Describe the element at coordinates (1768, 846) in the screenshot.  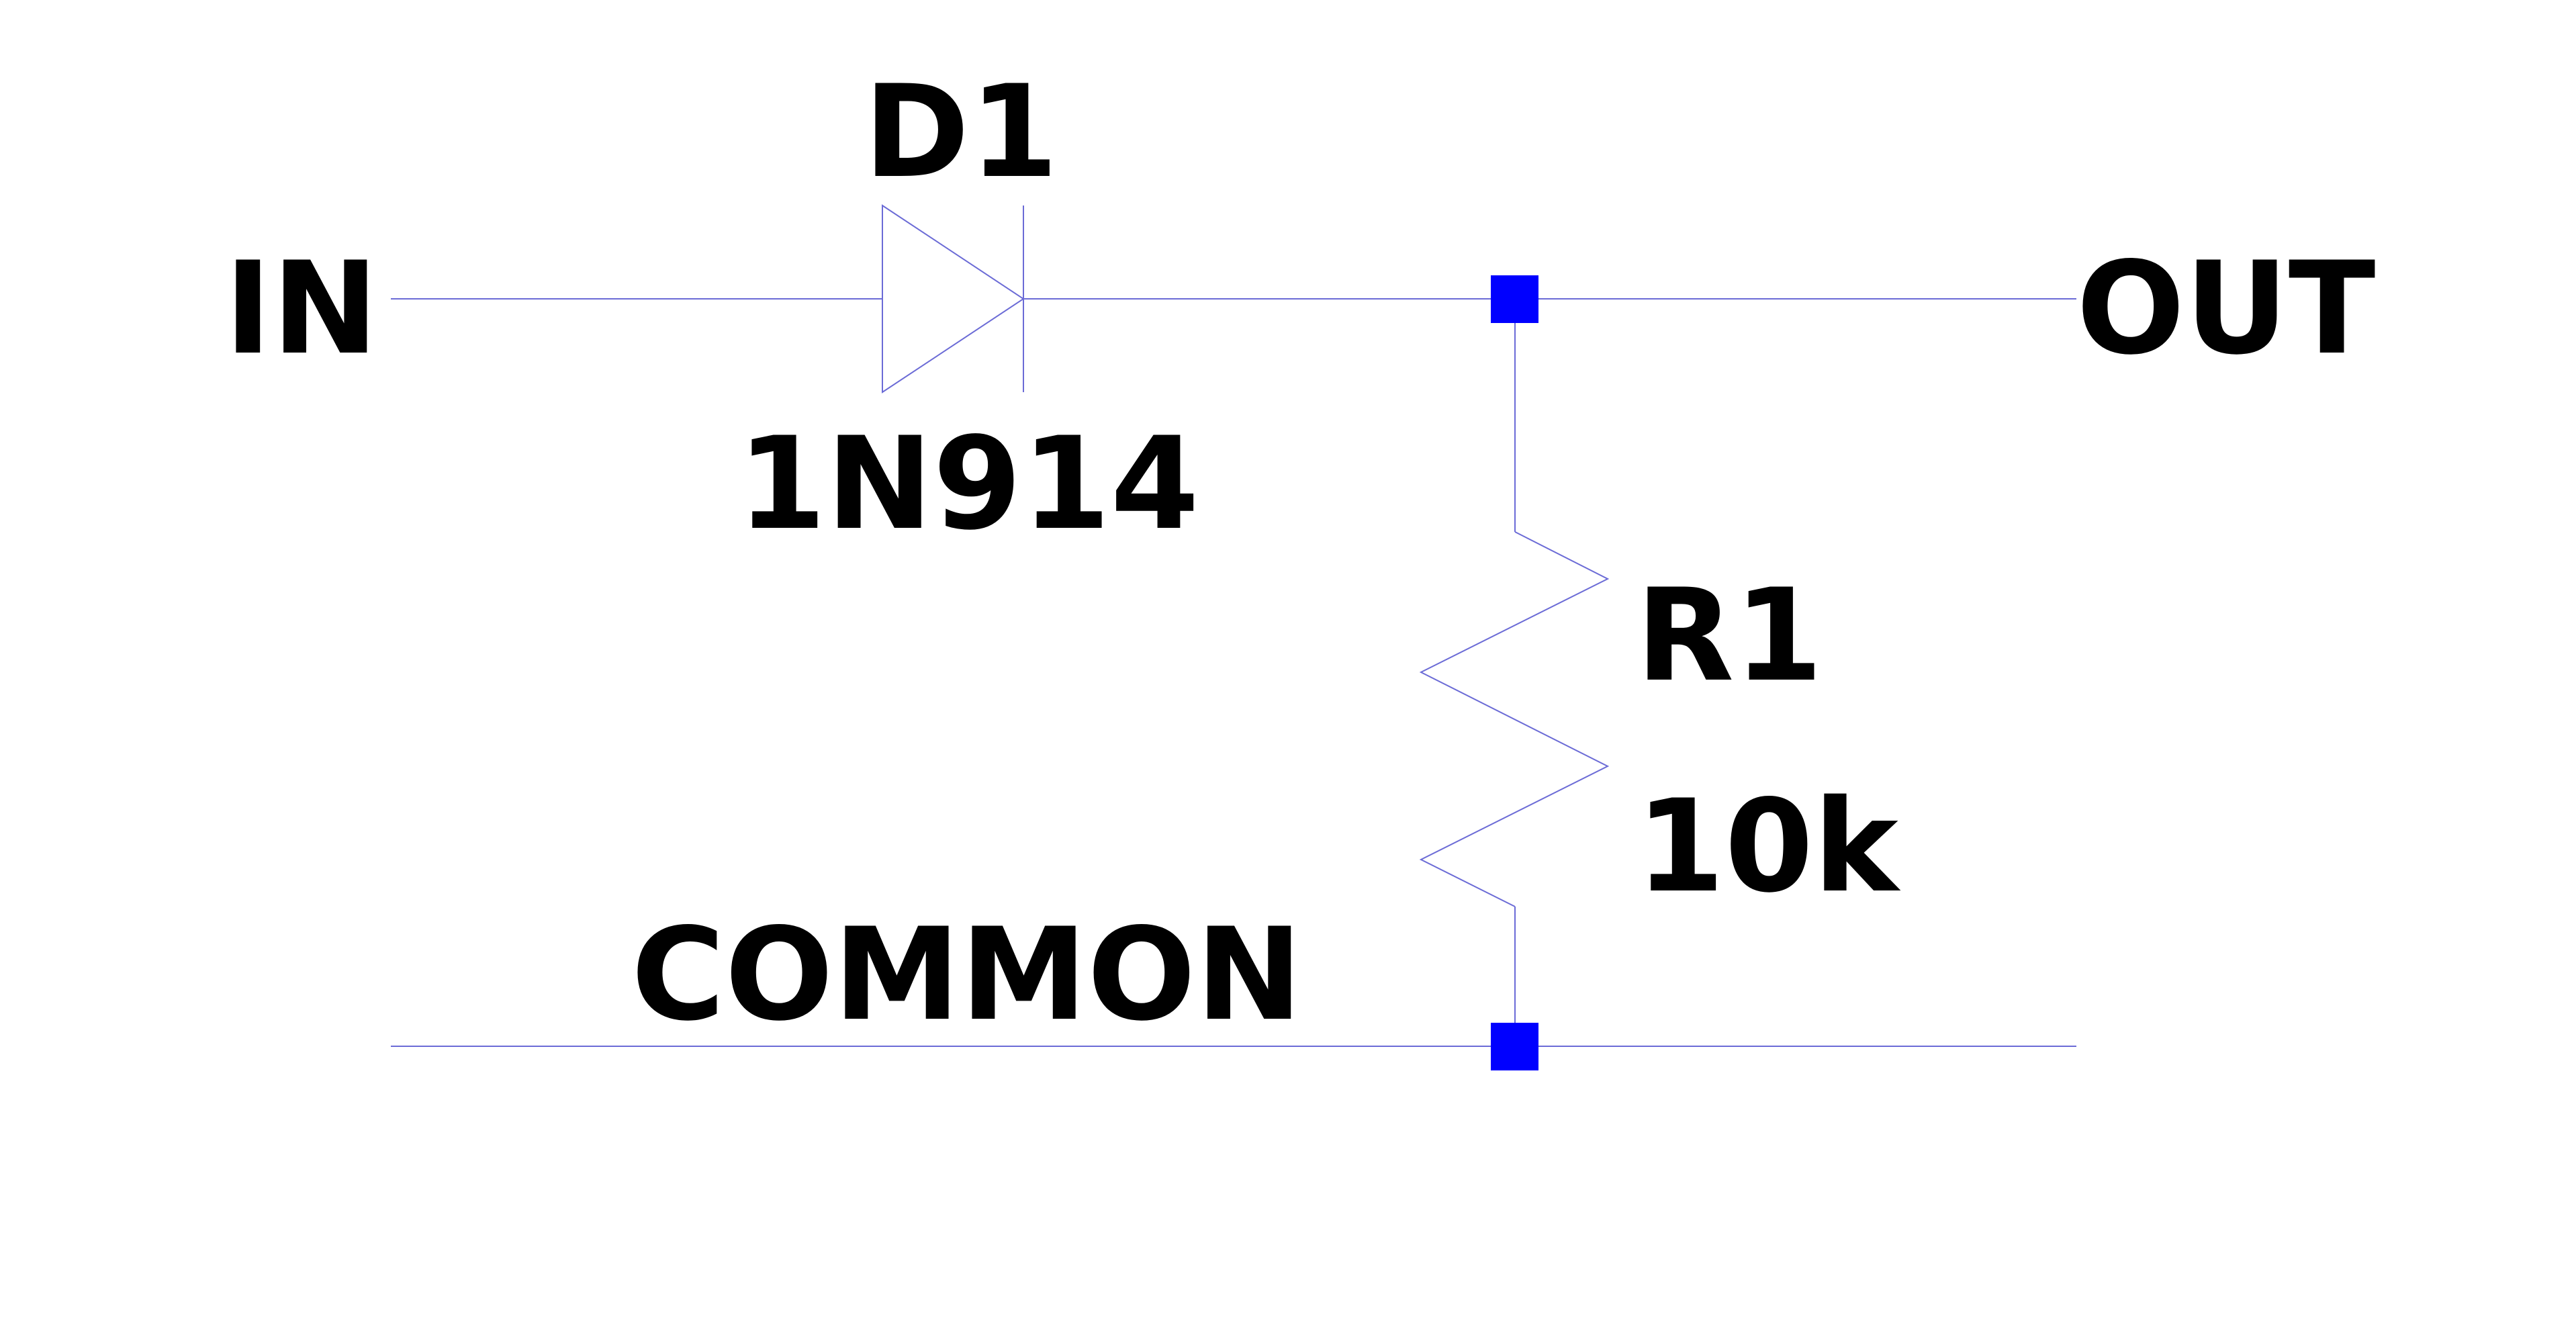
I see `resistor-value-label: 10k` at that location.